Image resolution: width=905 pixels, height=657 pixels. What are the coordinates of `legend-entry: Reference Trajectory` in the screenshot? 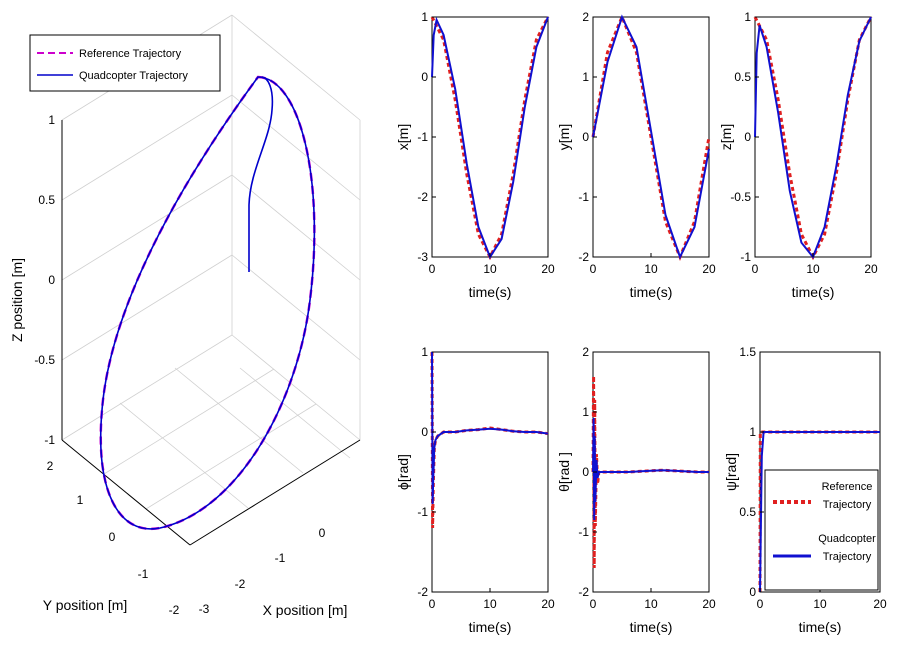 It's located at (130, 54).